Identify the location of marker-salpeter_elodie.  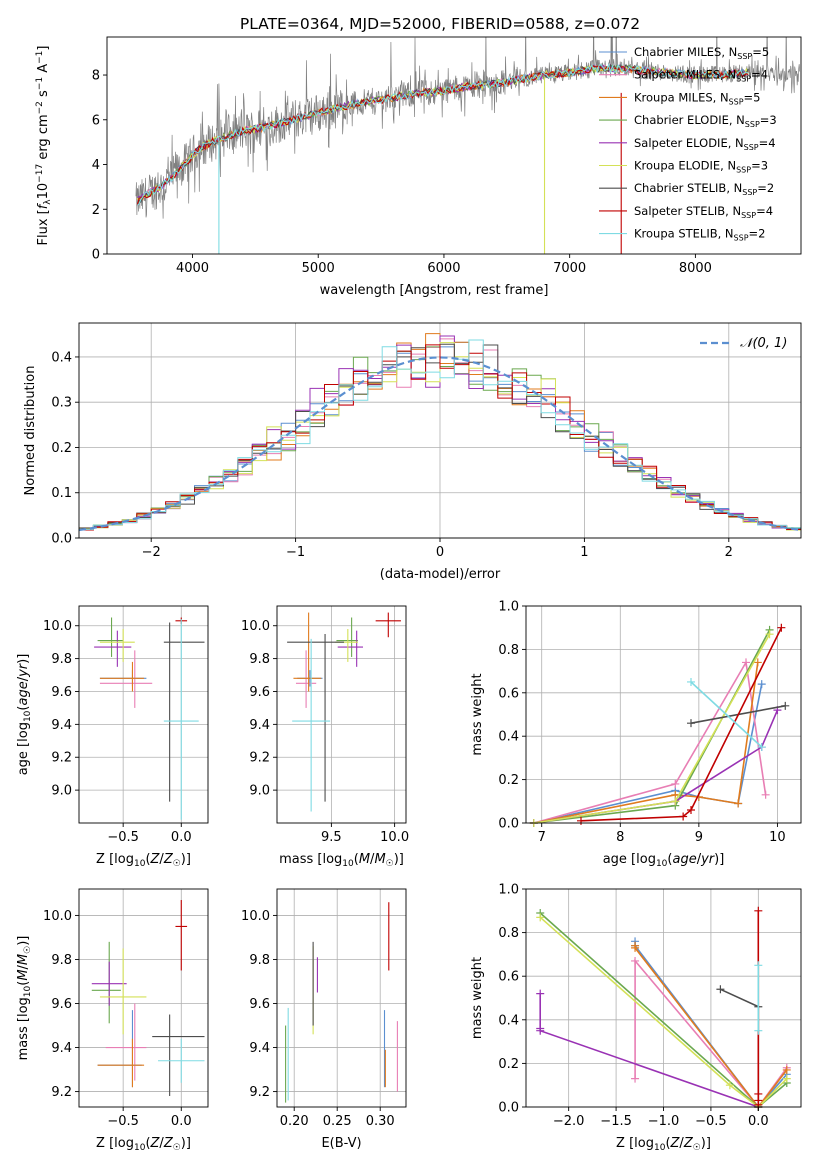
(540, 1030).